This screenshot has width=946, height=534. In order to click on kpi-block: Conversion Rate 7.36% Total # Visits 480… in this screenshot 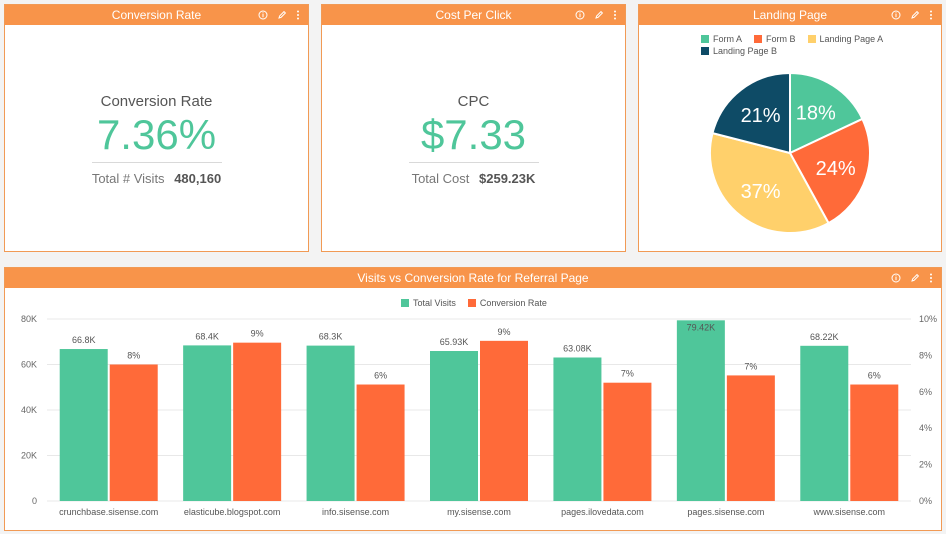, I will do `click(156, 139)`.